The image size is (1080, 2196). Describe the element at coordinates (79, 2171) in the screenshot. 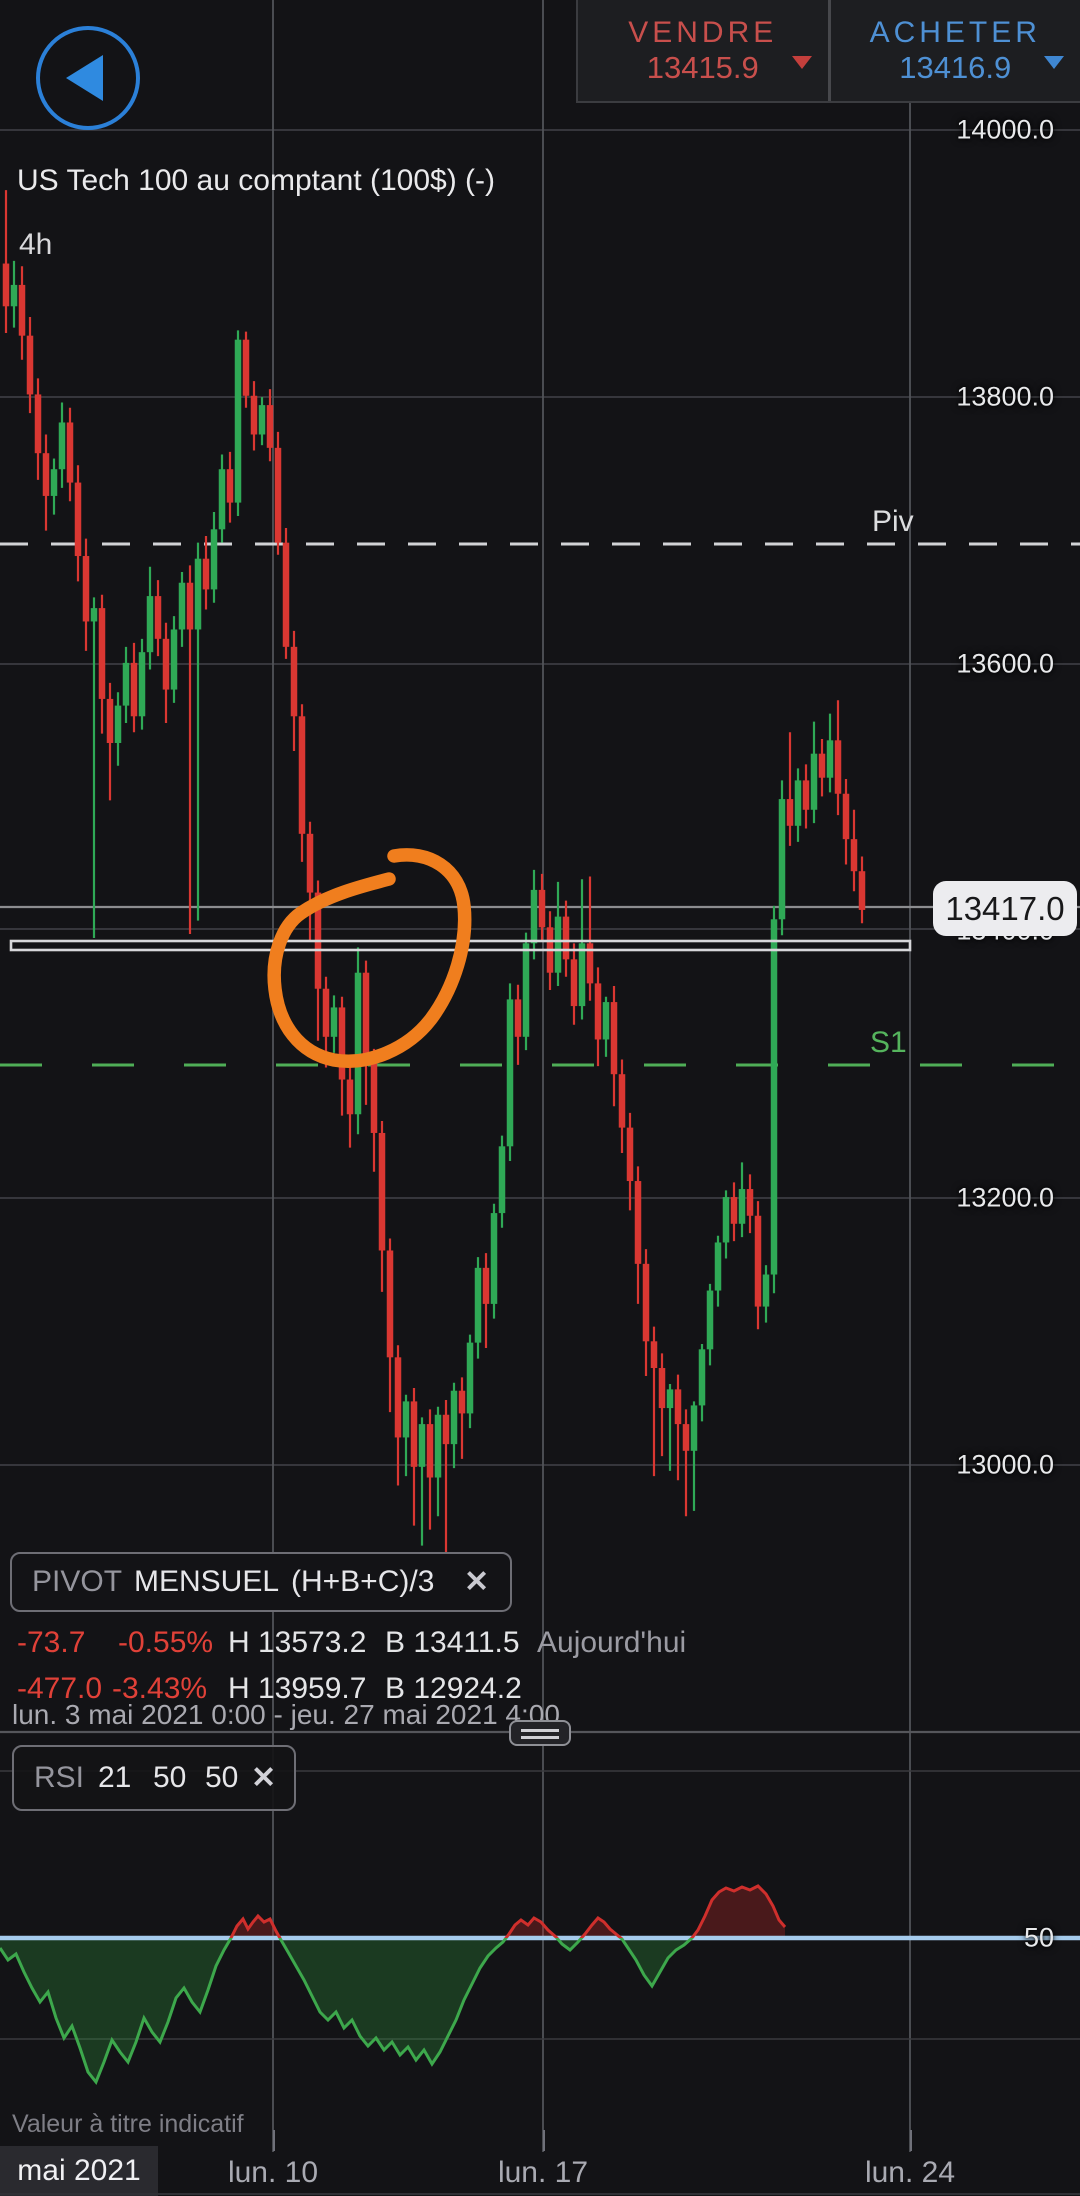

I see `x-axis-month-label: mai 2021` at that location.